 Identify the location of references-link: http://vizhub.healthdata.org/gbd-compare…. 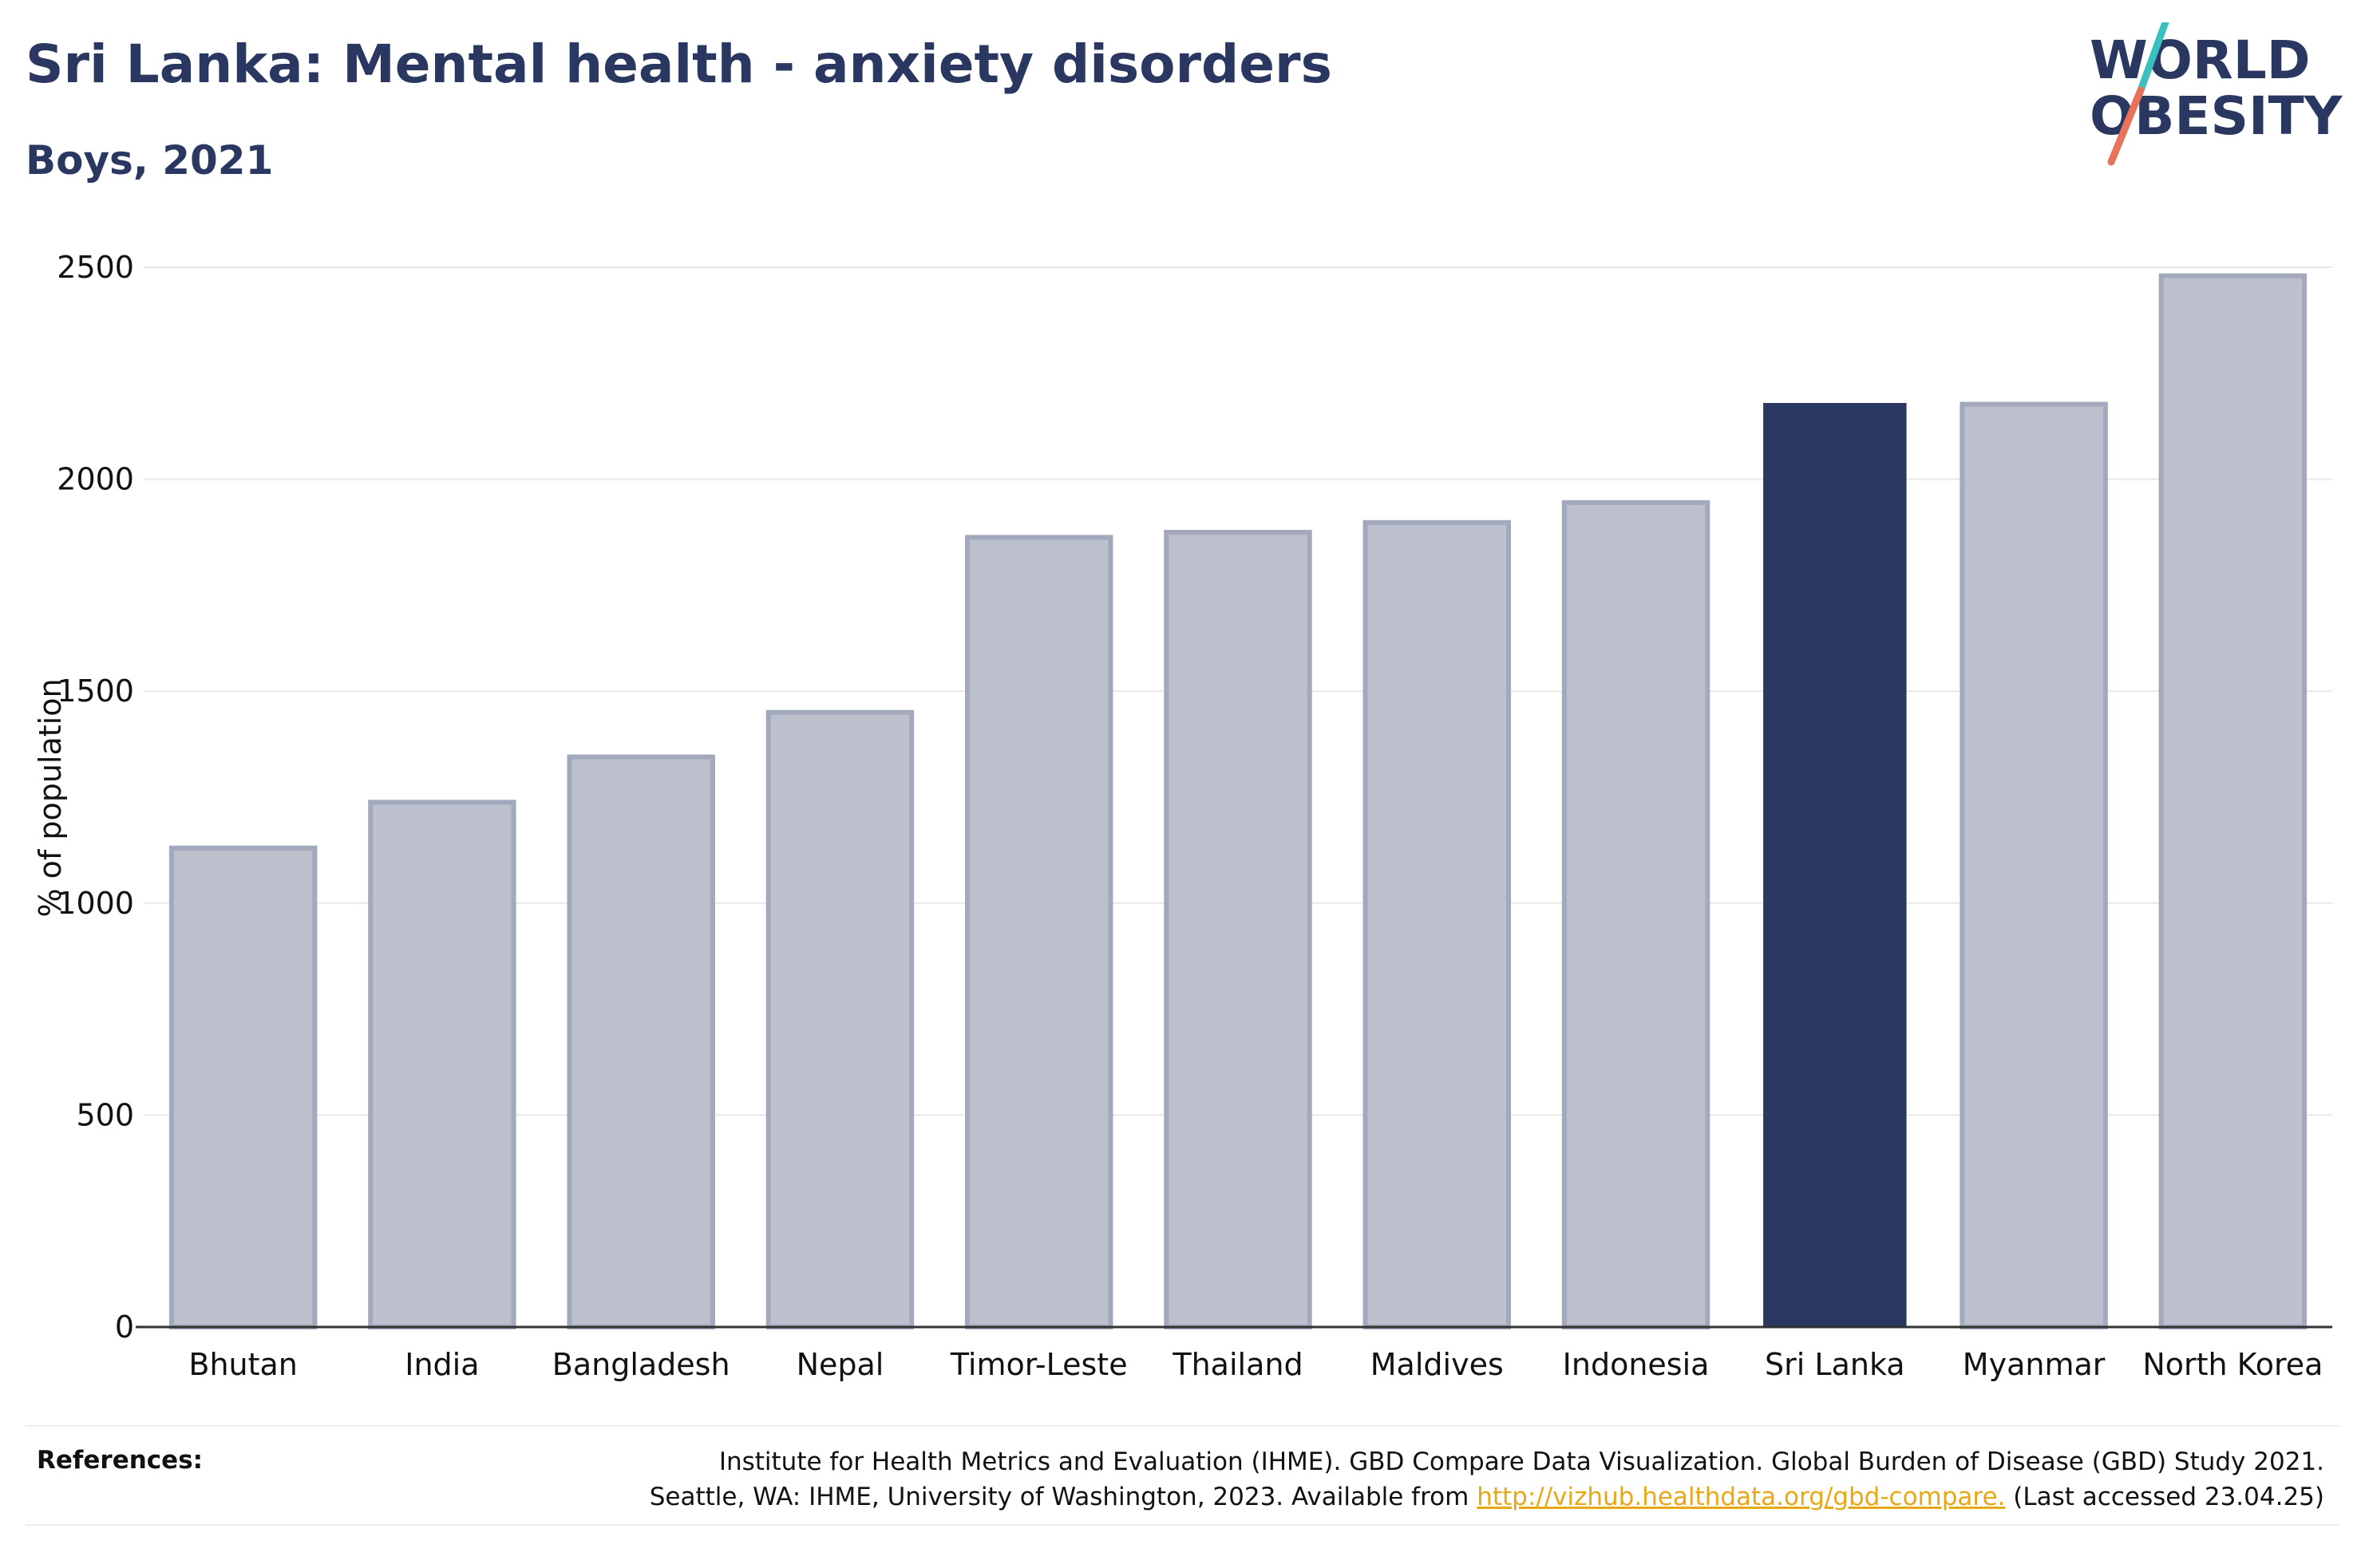
(1741, 1497).